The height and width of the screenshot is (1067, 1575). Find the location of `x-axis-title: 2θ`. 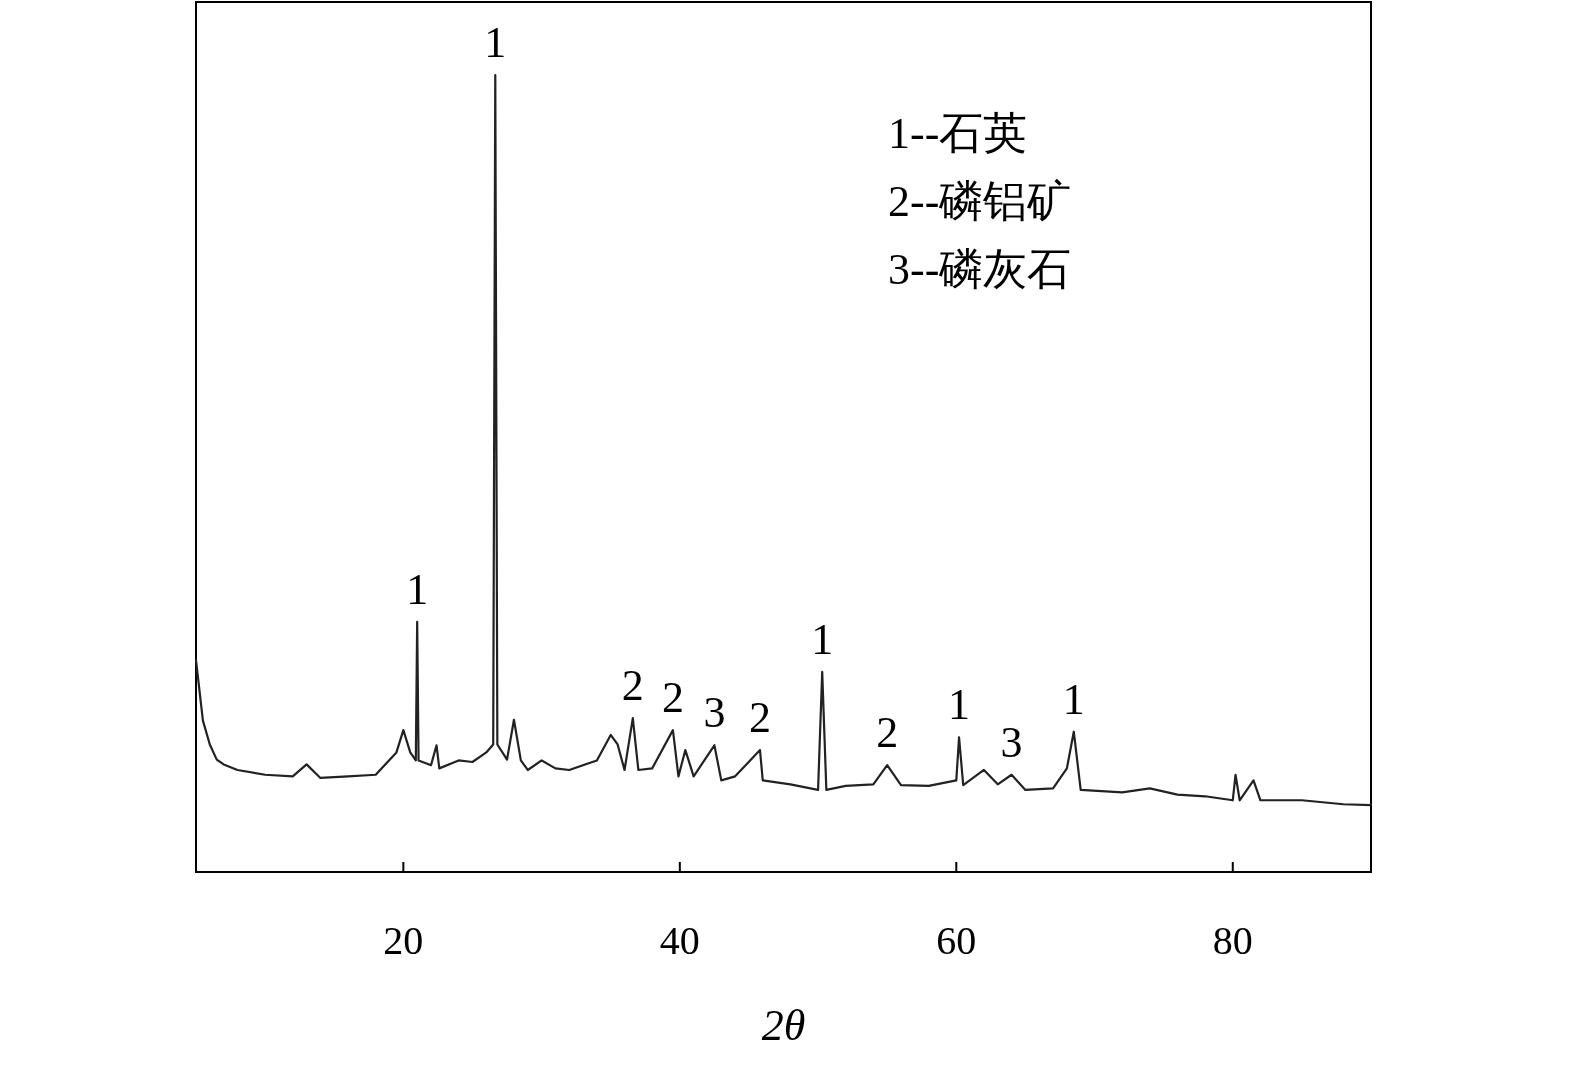

x-axis-title: 2θ is located at coordinates (783, 1025).